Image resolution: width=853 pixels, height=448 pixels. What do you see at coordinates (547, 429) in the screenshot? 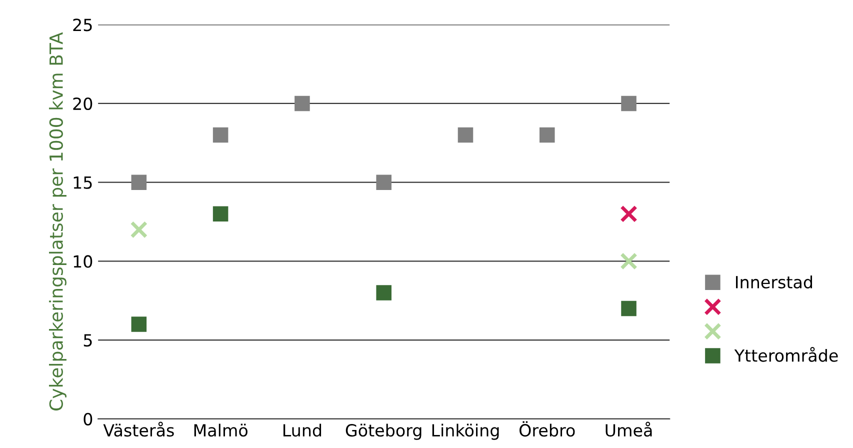
I see `x-tick-label: Örebro` at bounding box center [547, 429].